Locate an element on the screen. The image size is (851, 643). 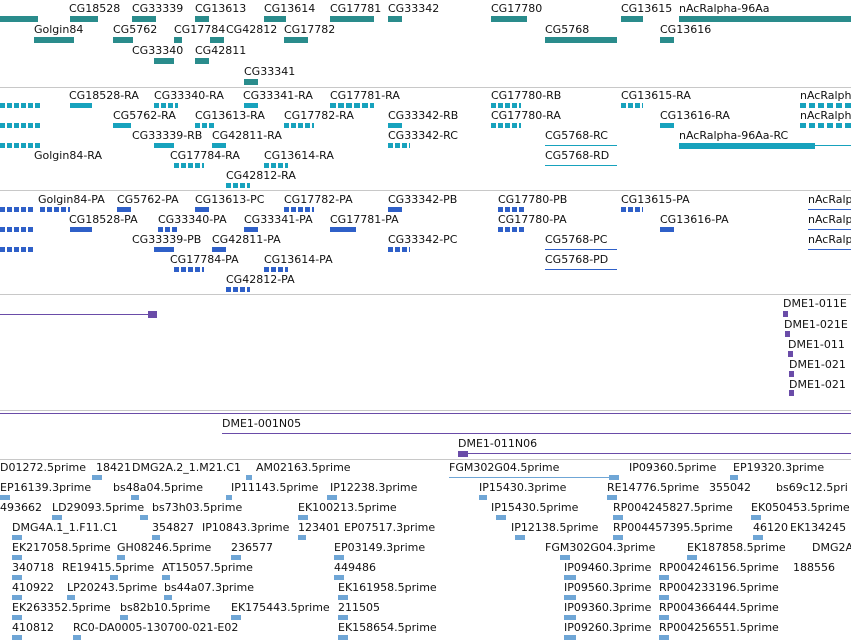
feature-label: CG42811-RA is located at coordinates (247, 135).